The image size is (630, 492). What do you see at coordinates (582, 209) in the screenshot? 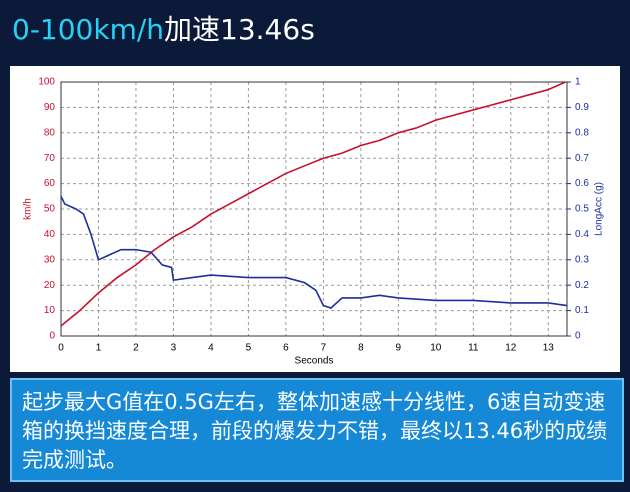
I see `y2-tick-label: 0.5` at bounding box center [582, 209].